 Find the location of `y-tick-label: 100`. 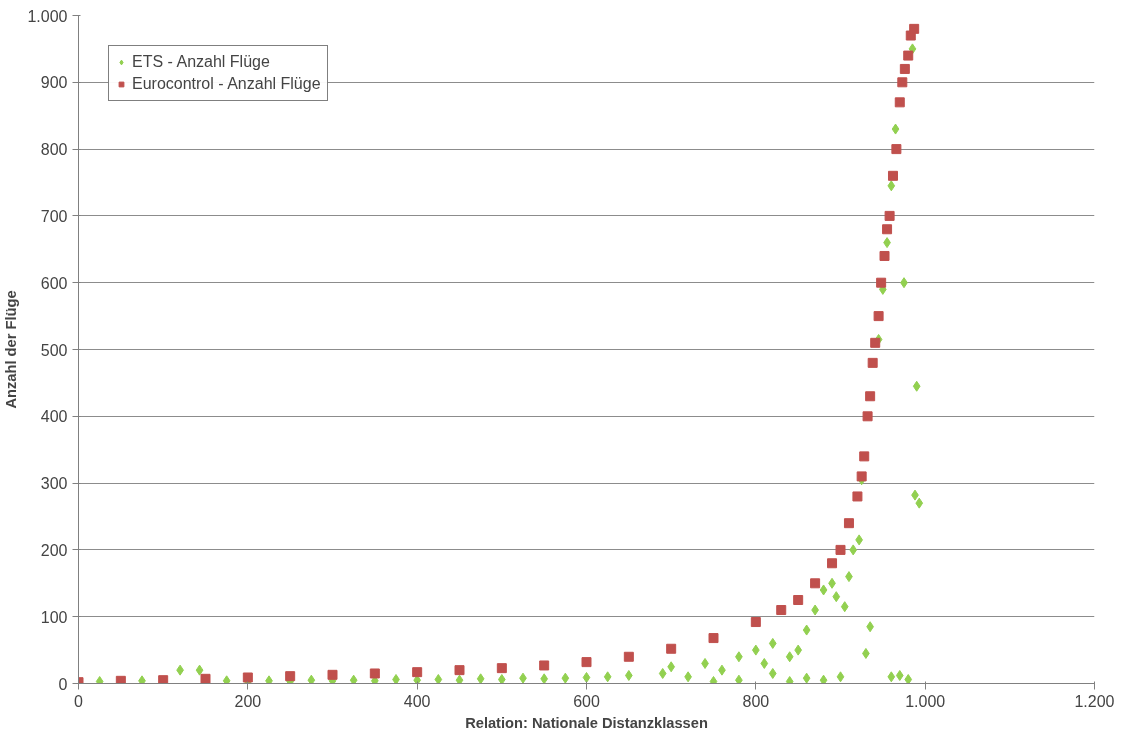

y-tick-label: 100 is located at coordinates (54, 617).